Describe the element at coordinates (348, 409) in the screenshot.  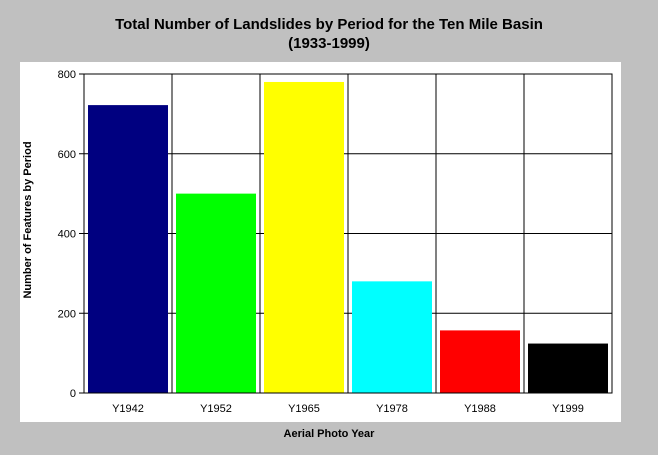
I see `x-tick-labels: Y1942 Y1952 Y1965 Y1978 Y1988 Y1999` at that location.